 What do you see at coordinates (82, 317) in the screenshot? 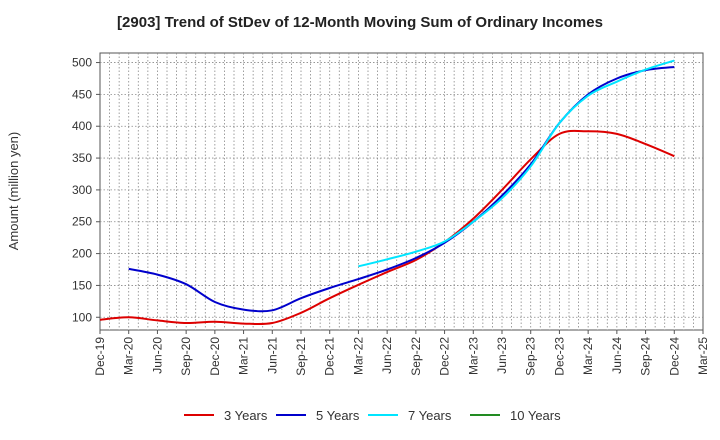
I see `y-tick-label: 100` at bounding box center [82, 317].